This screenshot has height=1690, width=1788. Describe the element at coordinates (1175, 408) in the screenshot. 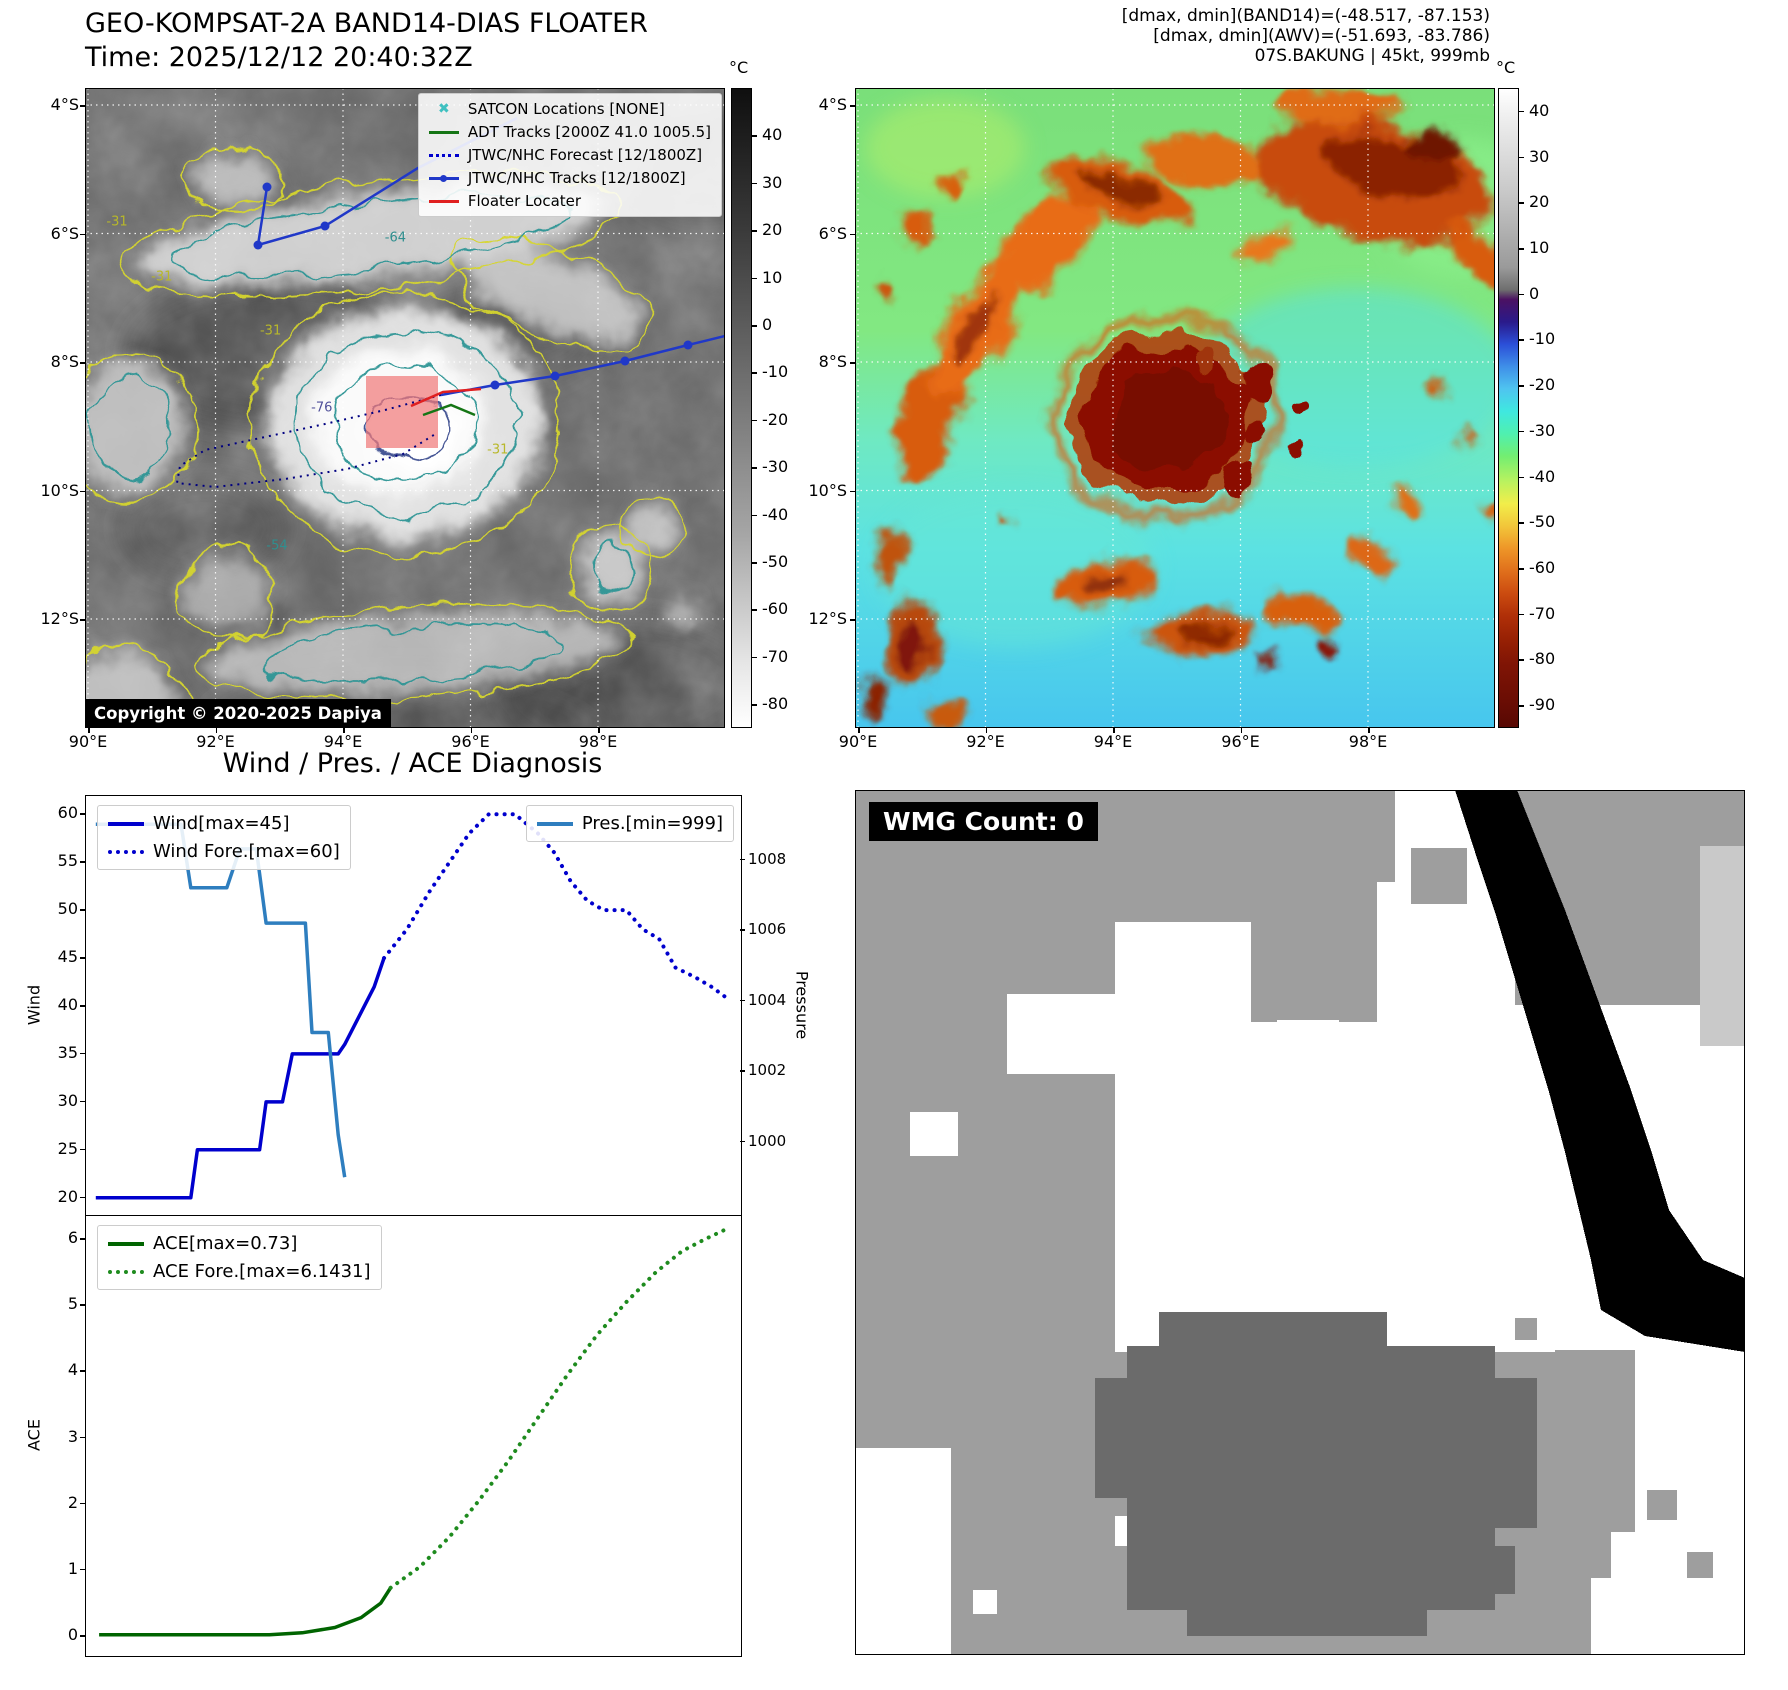

I see `enhanced-ir-image` at that location.